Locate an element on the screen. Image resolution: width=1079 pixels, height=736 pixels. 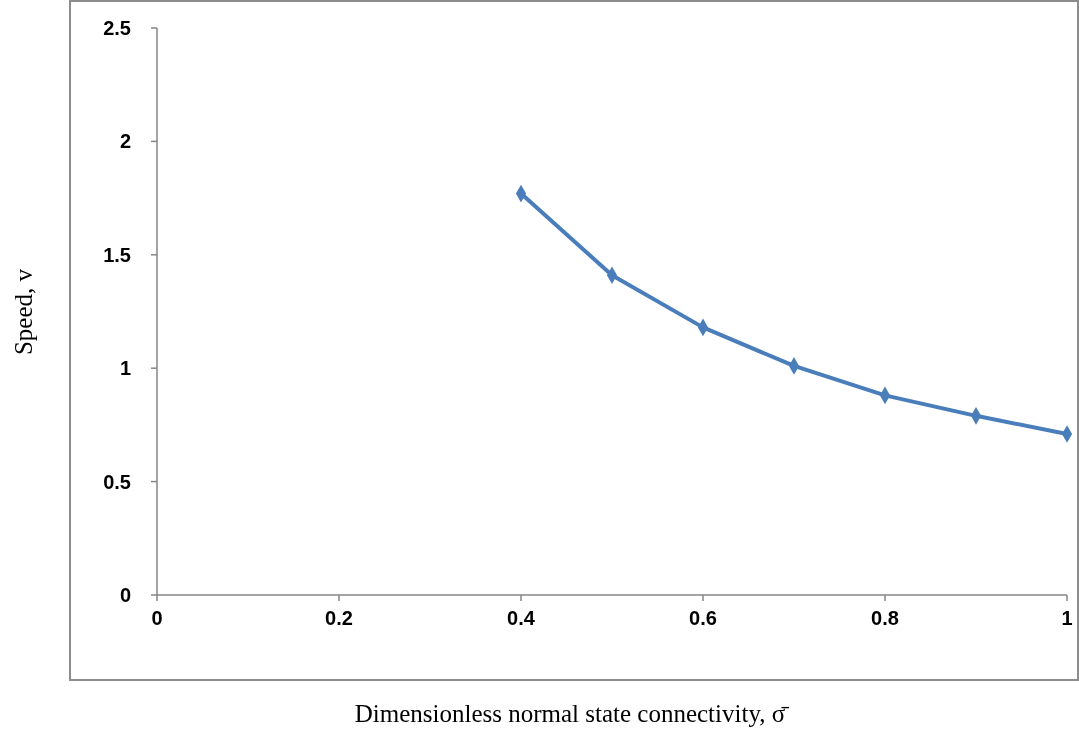
y-tick-label: 1 is located at coordinates (125, 368).